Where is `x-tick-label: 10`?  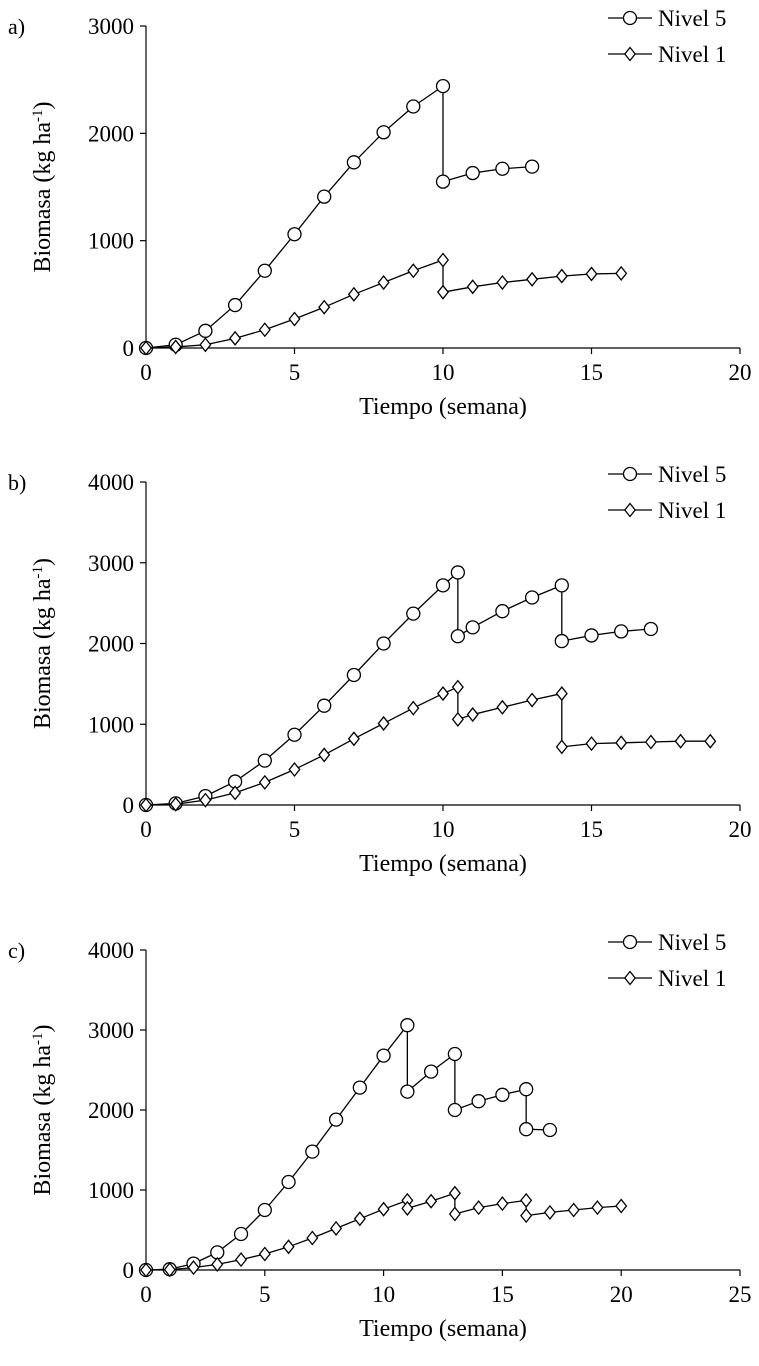
x-tick-label: 10 is located at coordinates (383, 1294).